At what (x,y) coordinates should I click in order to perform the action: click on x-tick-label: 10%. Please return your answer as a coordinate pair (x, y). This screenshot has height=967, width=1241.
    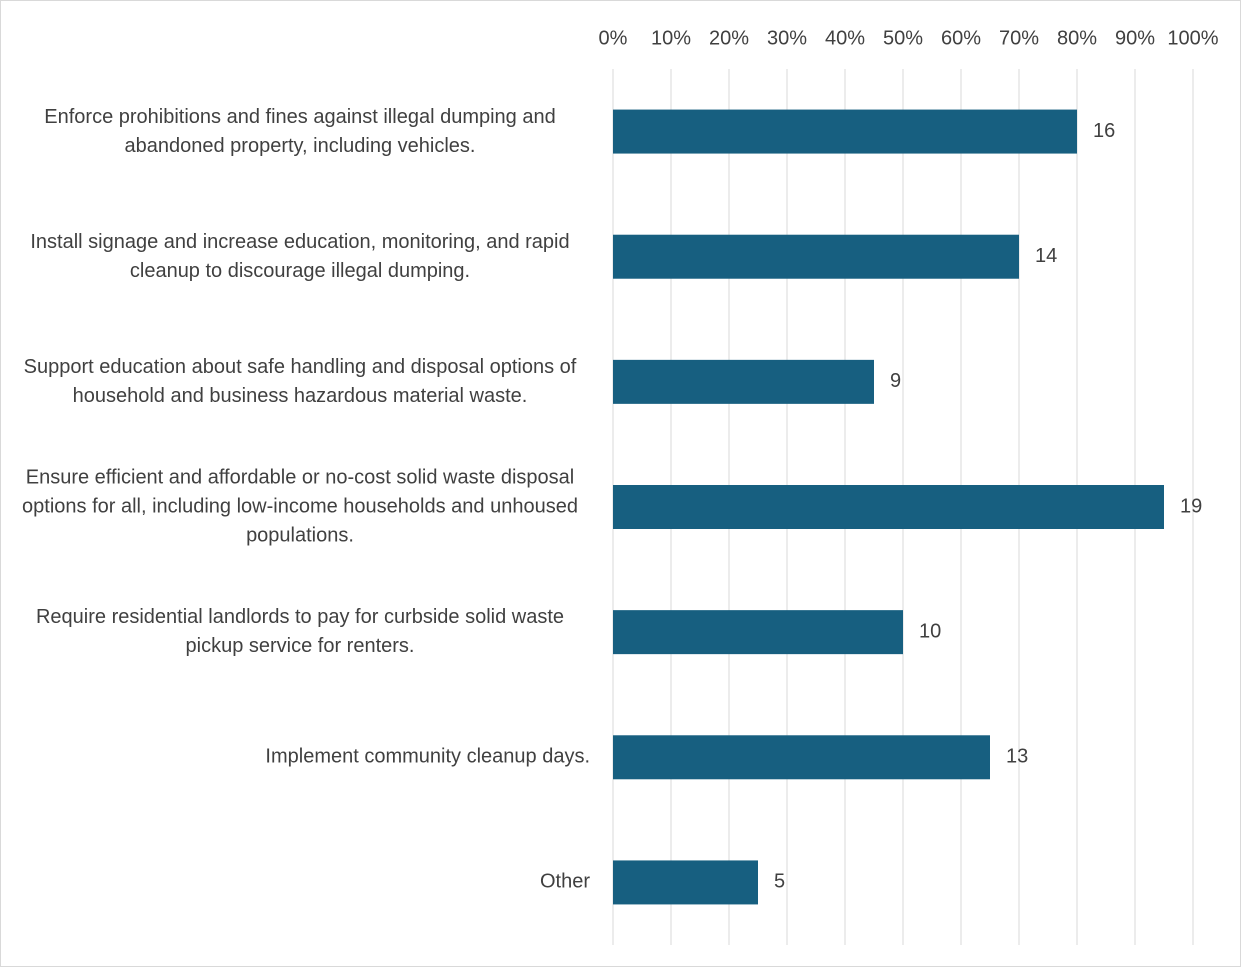
    Looking at the image, I should click on (671, 38).